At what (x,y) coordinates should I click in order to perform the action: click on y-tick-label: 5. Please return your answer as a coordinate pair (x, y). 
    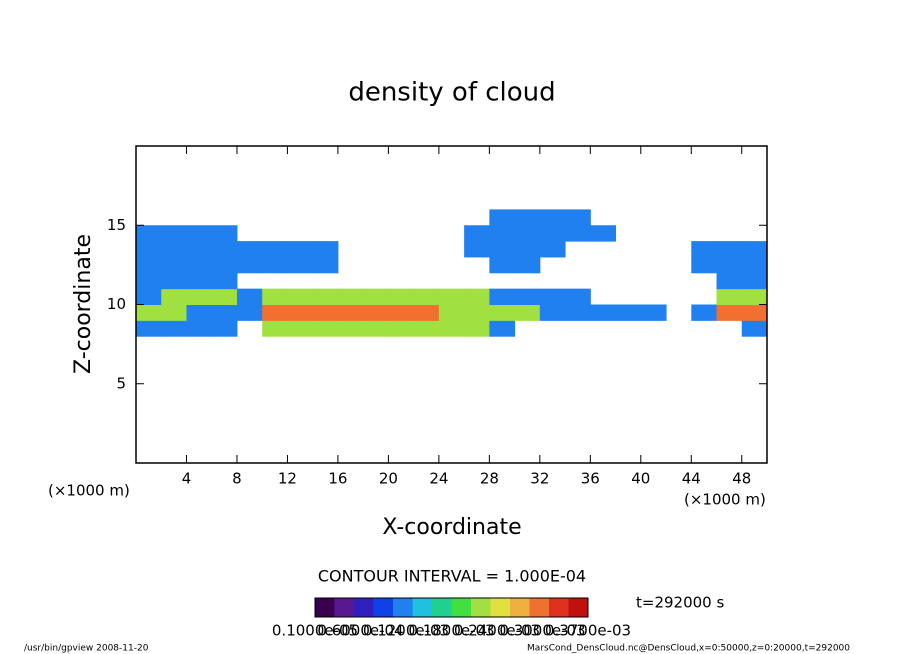
    Looking at the image, I should click on (121, 383).